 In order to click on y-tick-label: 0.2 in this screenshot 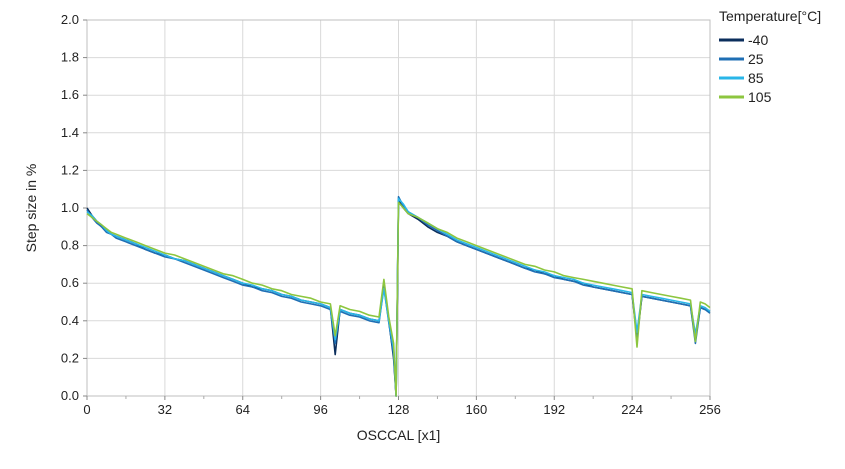, I will do `click(70, 357)`.